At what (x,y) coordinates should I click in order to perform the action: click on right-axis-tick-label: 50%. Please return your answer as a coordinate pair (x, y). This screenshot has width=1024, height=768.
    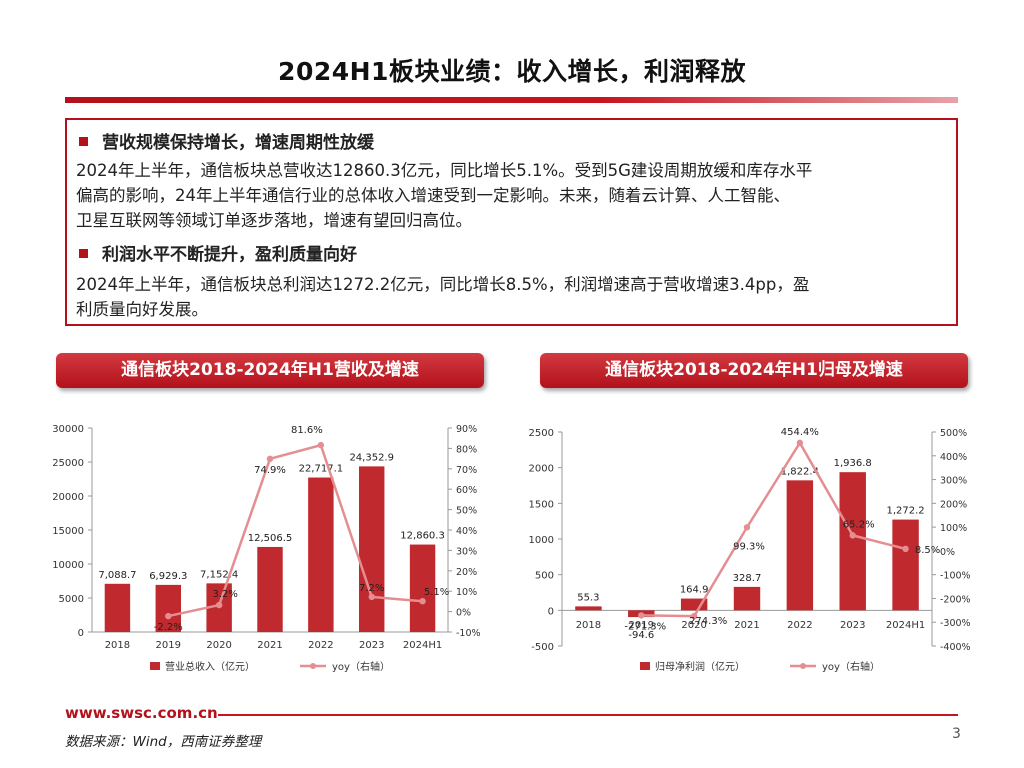
    Looking at the image, I should click on (466, 511).